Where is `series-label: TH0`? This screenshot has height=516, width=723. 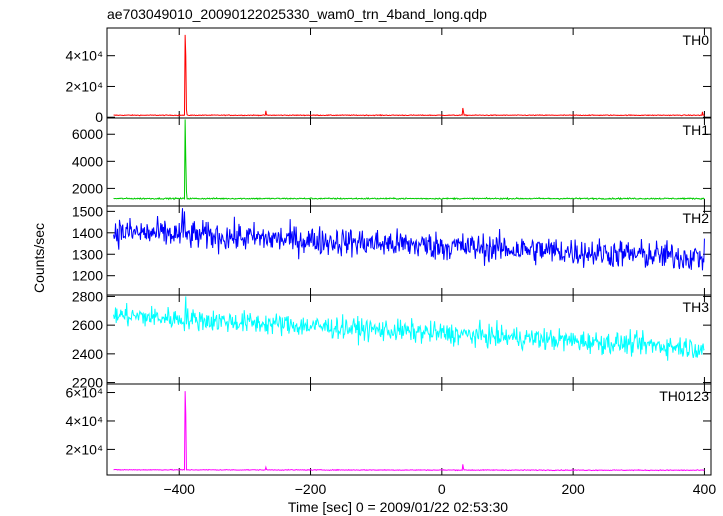 series-label: TH0 is located at coordinates (696, 40).